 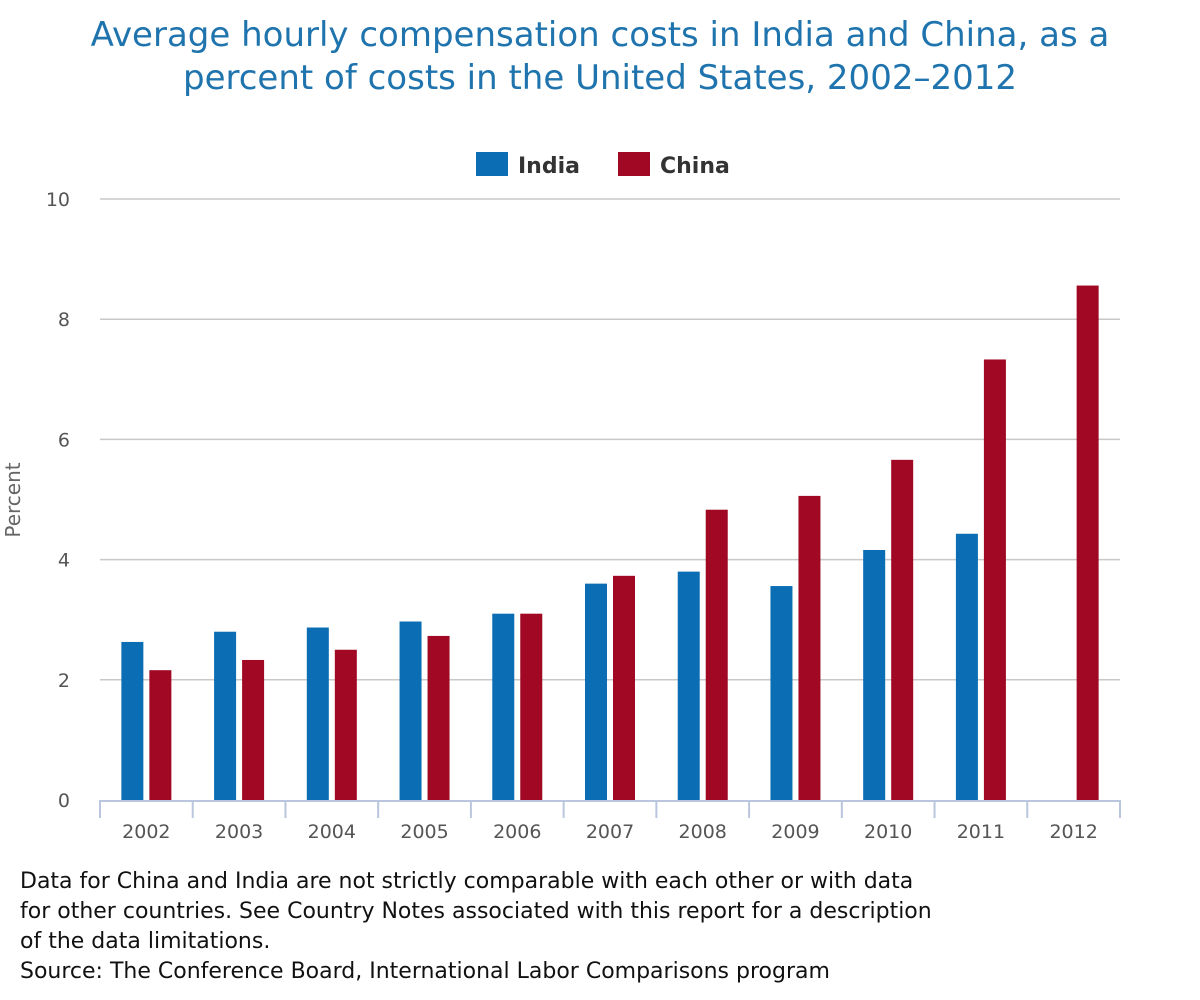 I want to click on y-tick-label: 2, so click(x=64, y=681).